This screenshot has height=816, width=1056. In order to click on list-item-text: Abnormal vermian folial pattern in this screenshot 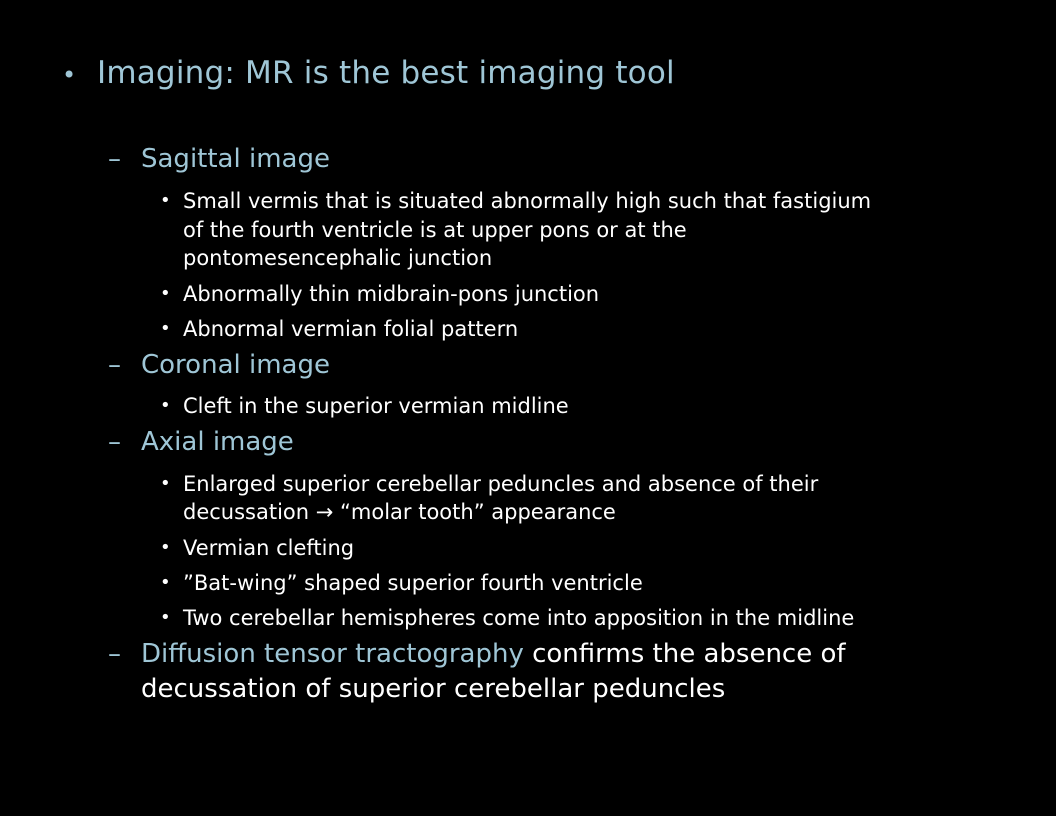, I will do `click(351, 329)`.